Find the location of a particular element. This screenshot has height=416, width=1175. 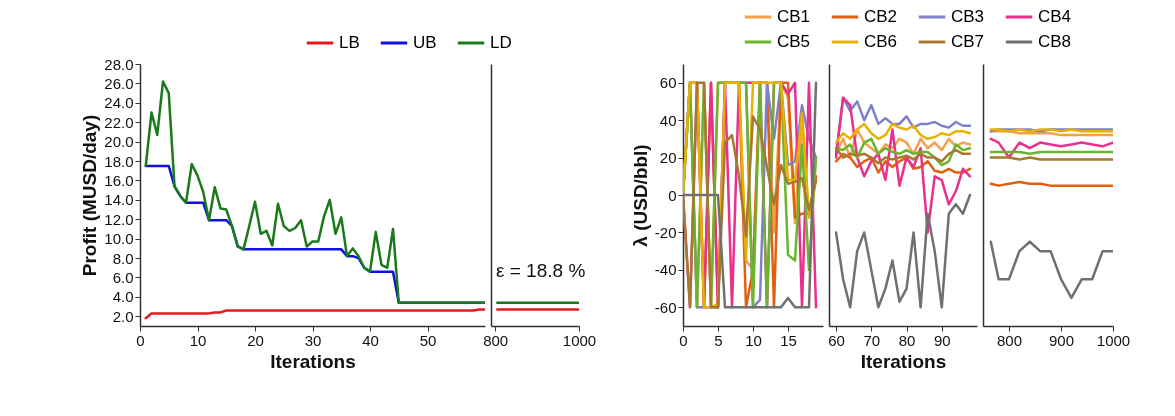

y-axis-title: λ (USD/bbl) is located at coordinates (640, 195).